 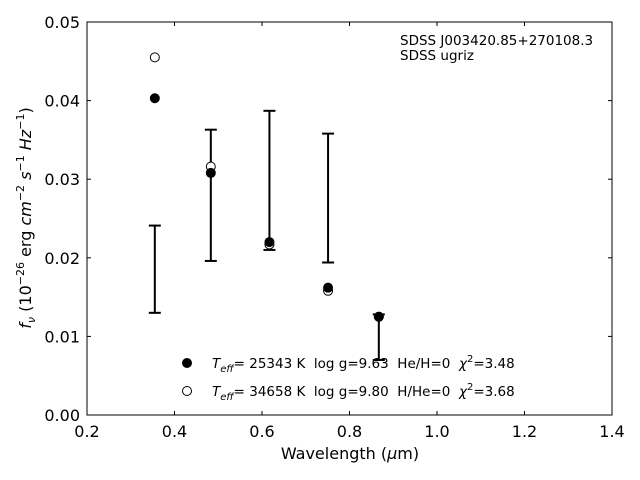 What do you see at coordinates (86, 431) in the screenshot?
I see `x-tick-label: 0.2` at bounding box center [86, 431].